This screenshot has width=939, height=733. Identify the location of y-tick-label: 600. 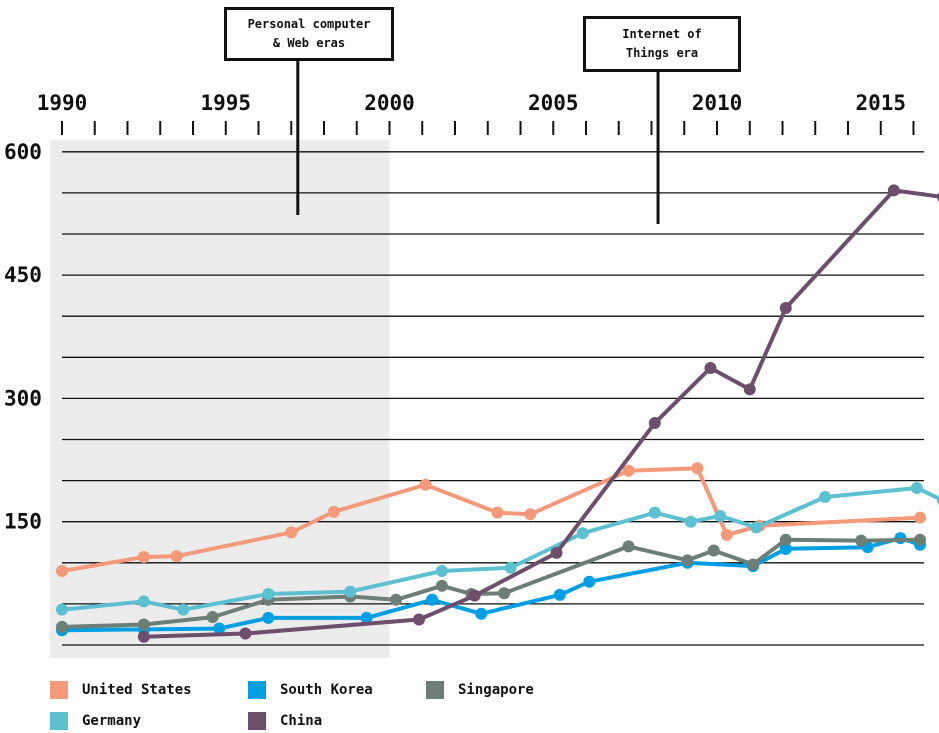
(23, 152).